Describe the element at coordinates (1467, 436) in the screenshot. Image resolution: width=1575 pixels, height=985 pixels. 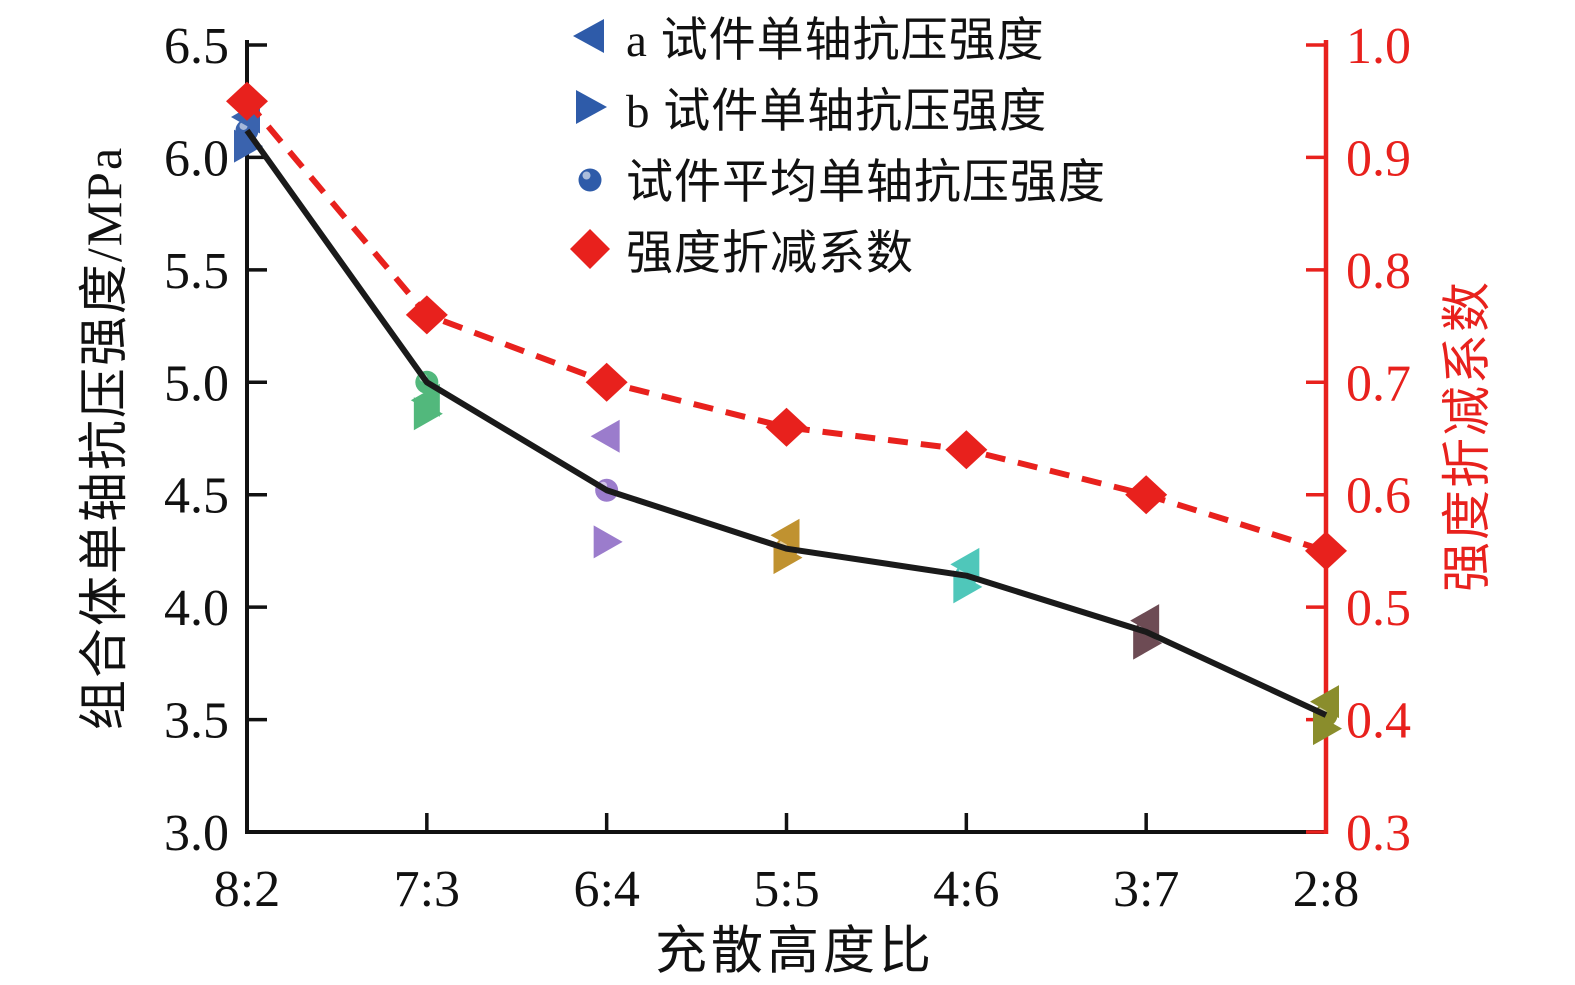
I see `right-axis-title: 强度折减系数` at that location.